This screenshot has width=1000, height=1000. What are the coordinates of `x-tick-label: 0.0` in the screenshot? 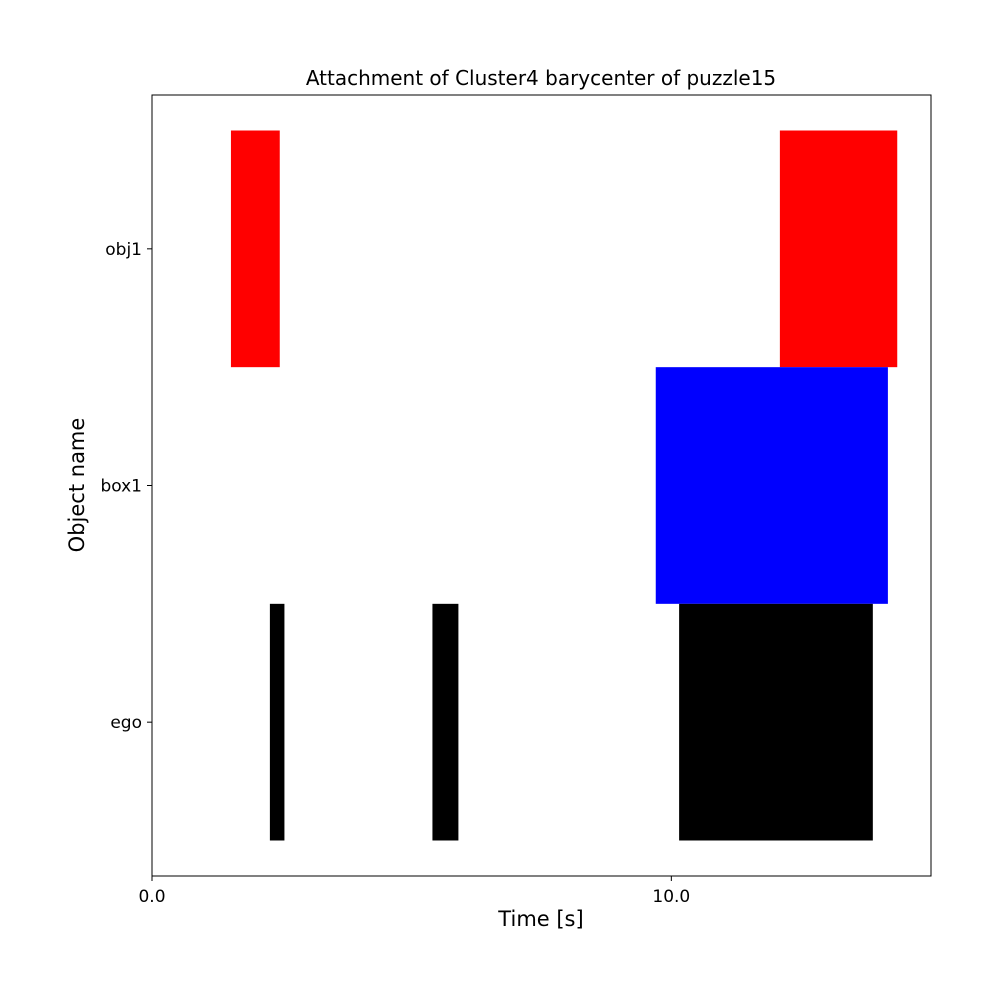 It's located at (151, 897).